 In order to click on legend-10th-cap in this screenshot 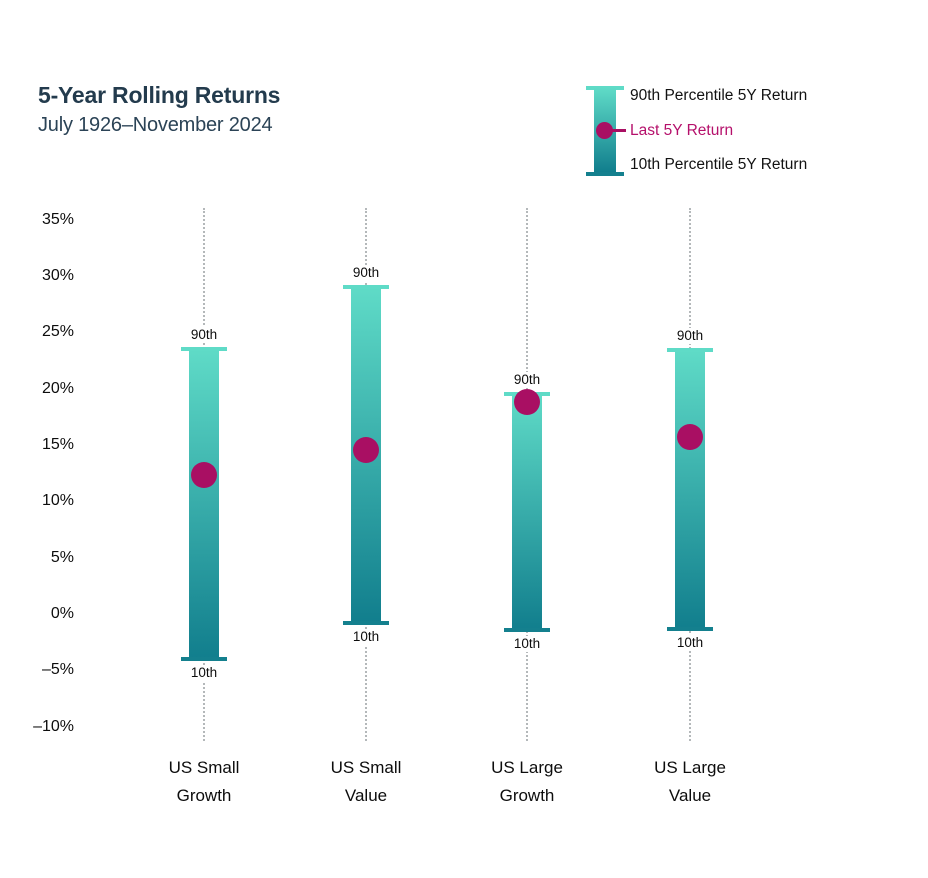, I will do `click(605, 174)`.